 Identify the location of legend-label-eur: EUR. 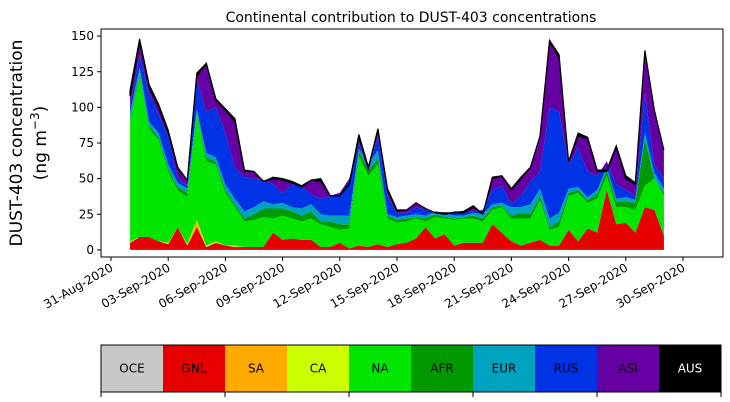
(504, 369).